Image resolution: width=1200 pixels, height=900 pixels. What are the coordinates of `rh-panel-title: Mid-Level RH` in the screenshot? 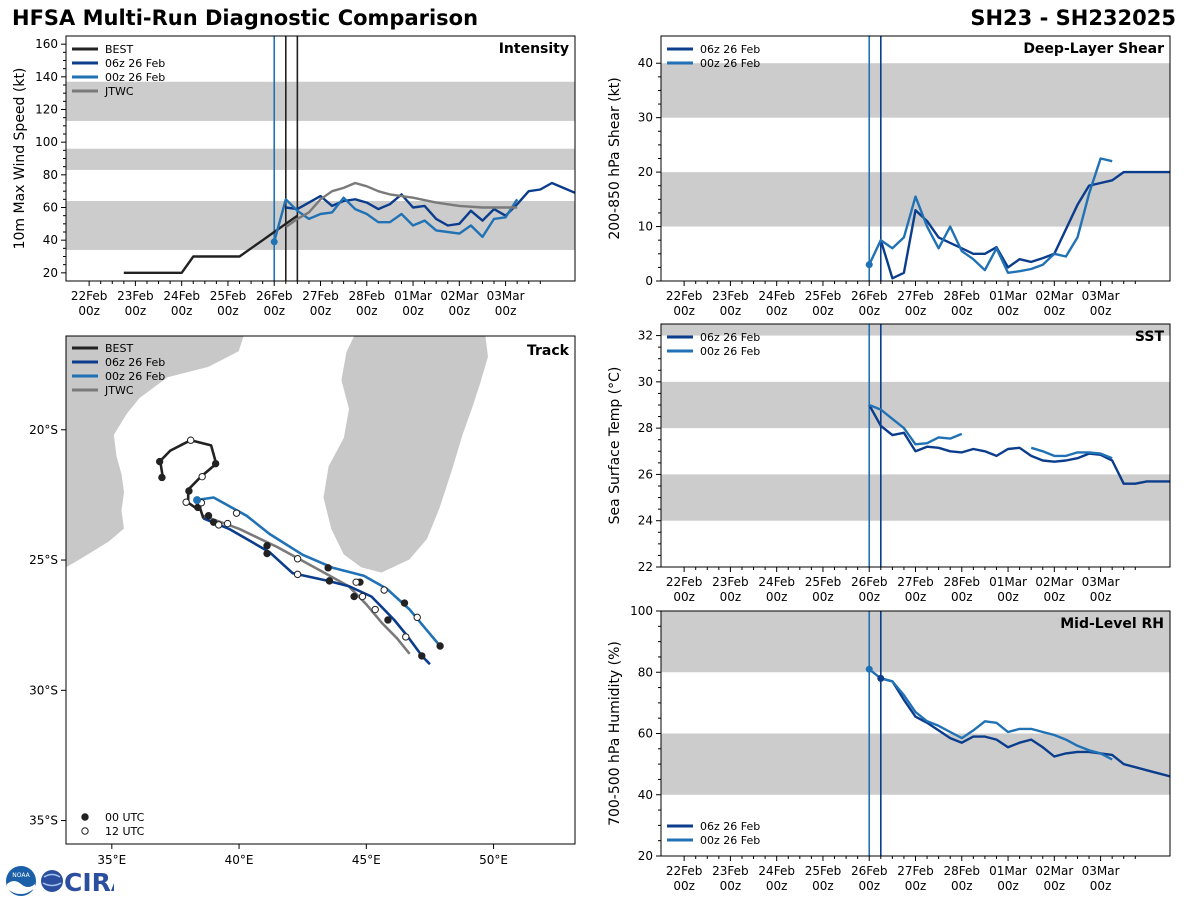 It's located at (1112, 624).